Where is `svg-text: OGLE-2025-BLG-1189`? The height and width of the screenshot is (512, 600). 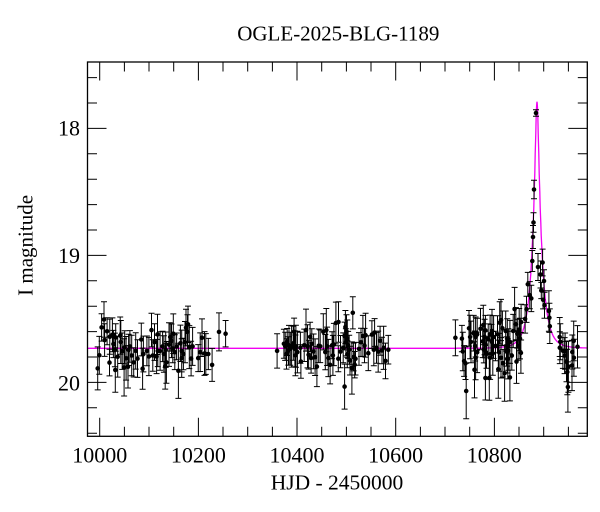
svg-text: OGLE-2025-BLG-1189 is located at coordinates (338, 34).